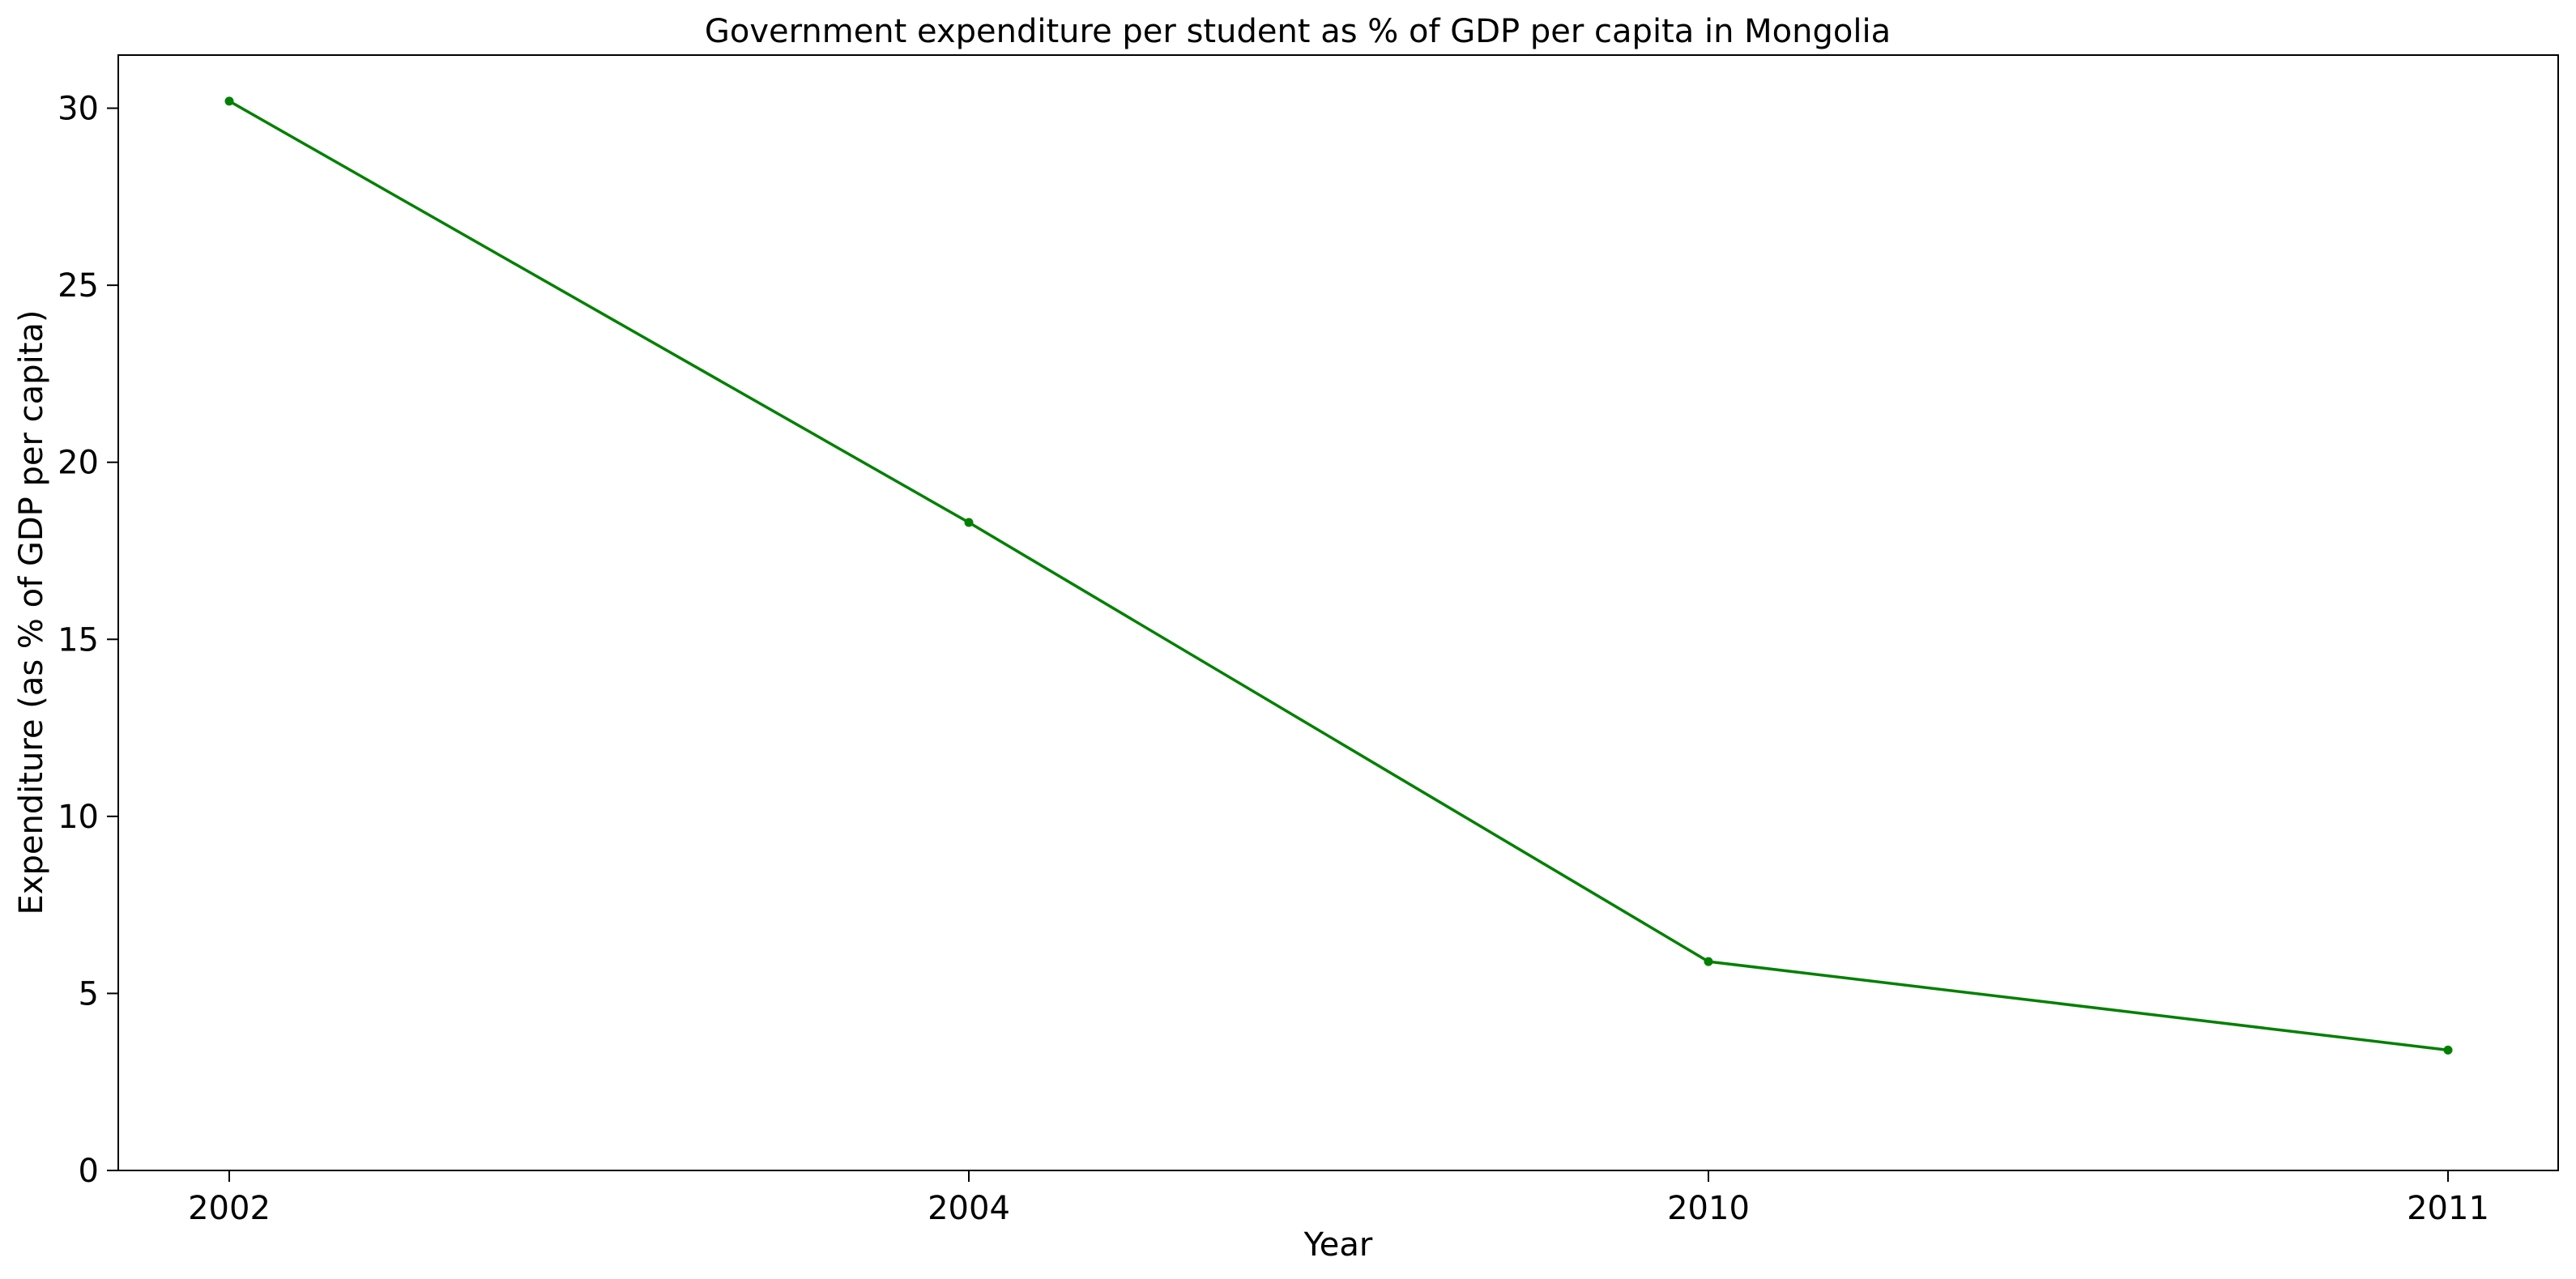 This screenshot has height=1279, width=2576. I want to click on y-tick-label: 30, so click(79, 109).